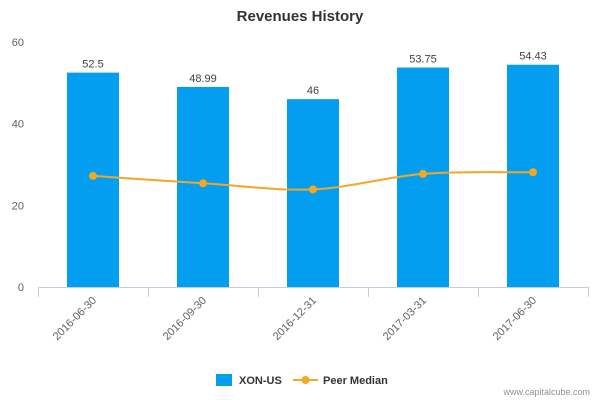 Image resolution: width=600 pixels, height=400 pixels. I want to click on x-tick-label: 2017-06-30, so click(515, 319).